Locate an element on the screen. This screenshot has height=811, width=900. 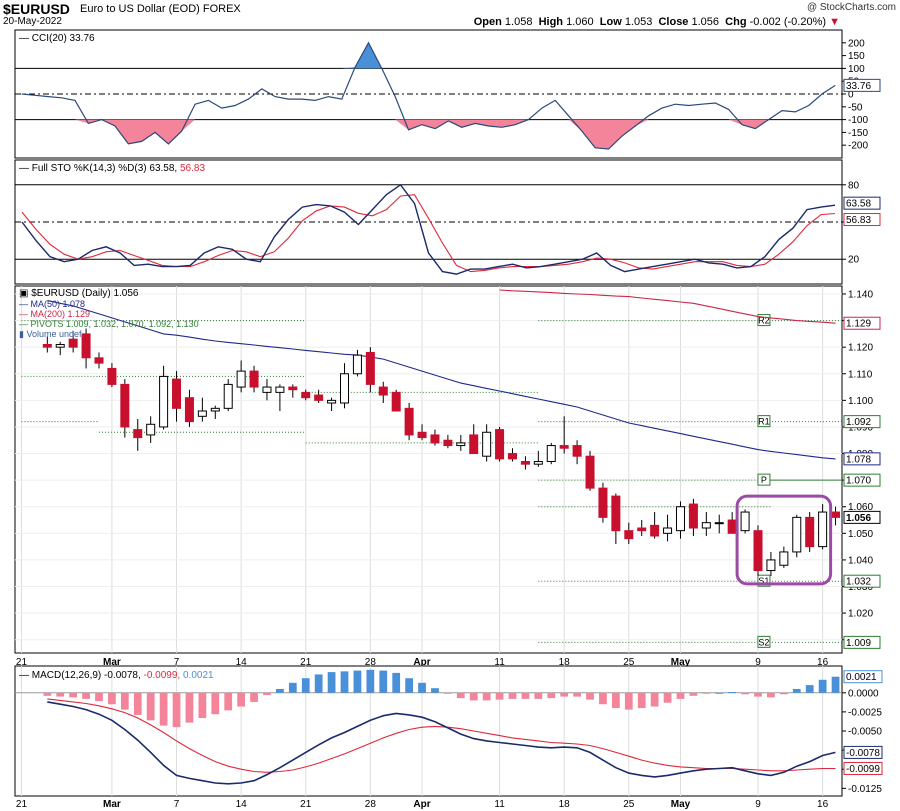
price-value-label: 1.129 is located at coordinates (858, 324).